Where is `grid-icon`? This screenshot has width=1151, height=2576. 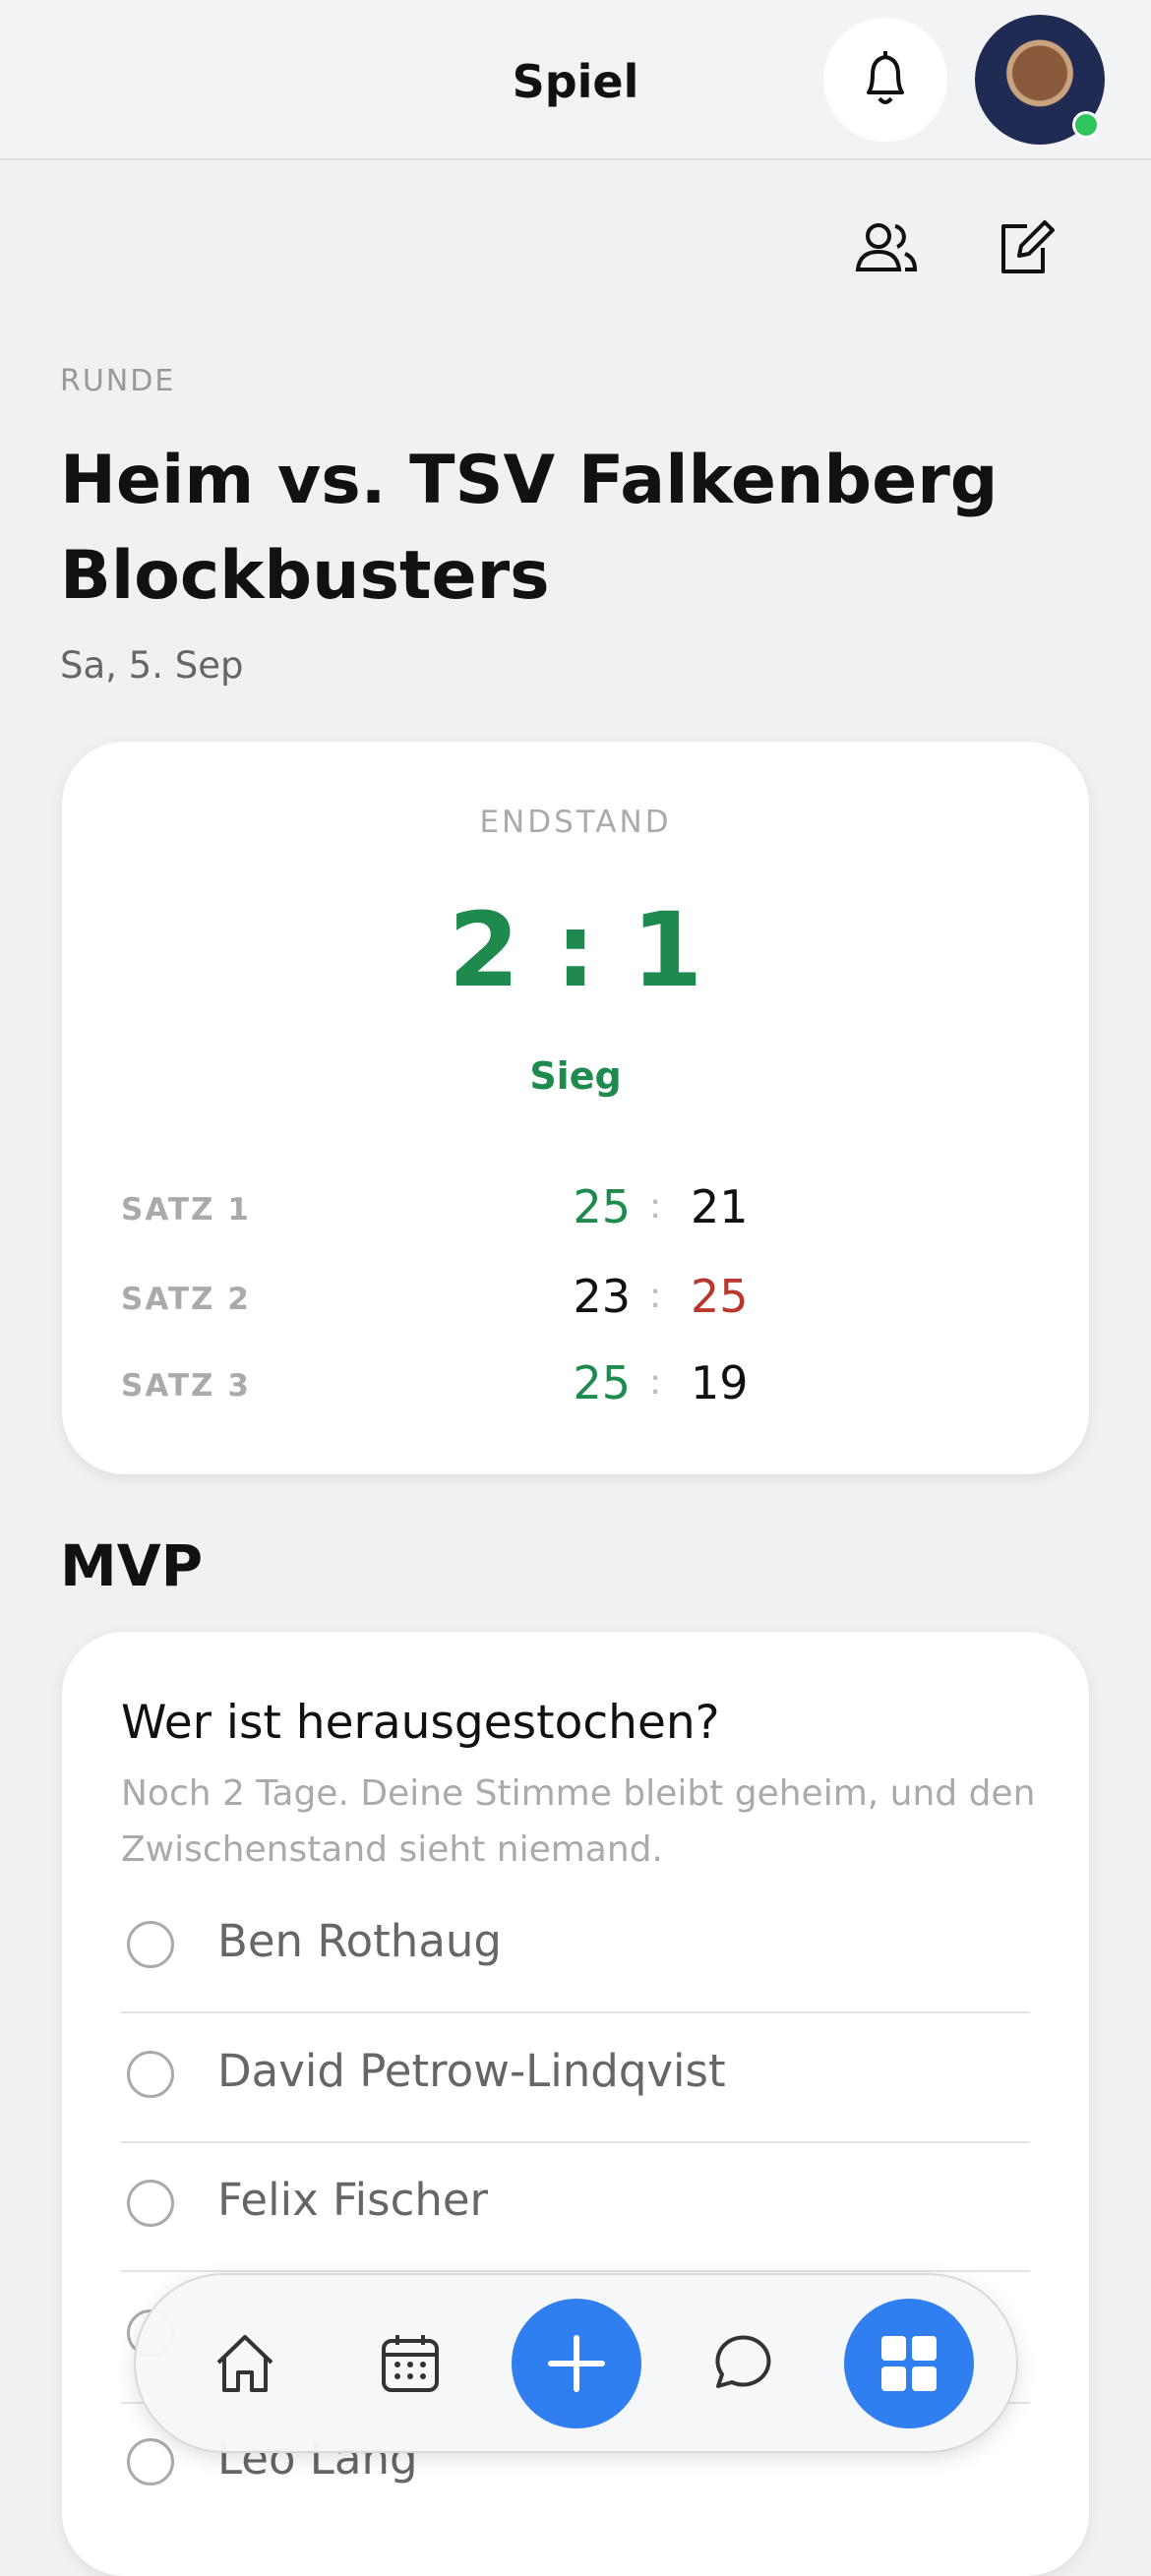
grid-icon is located at coordinates (909, 2363).